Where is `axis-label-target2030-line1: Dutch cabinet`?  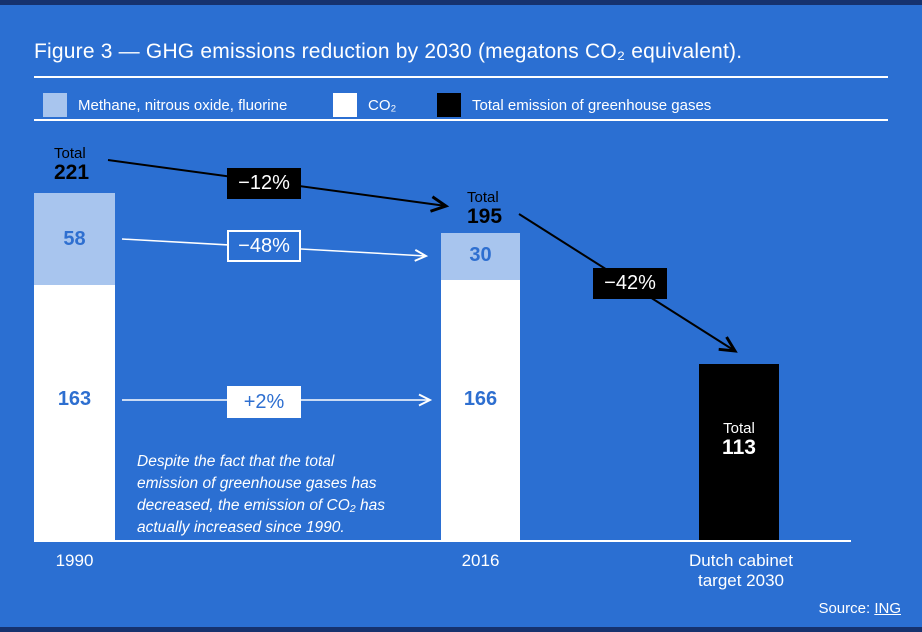
axis-label-target2030-line1: Dutch cabinet is located at coordinates (741, 560).